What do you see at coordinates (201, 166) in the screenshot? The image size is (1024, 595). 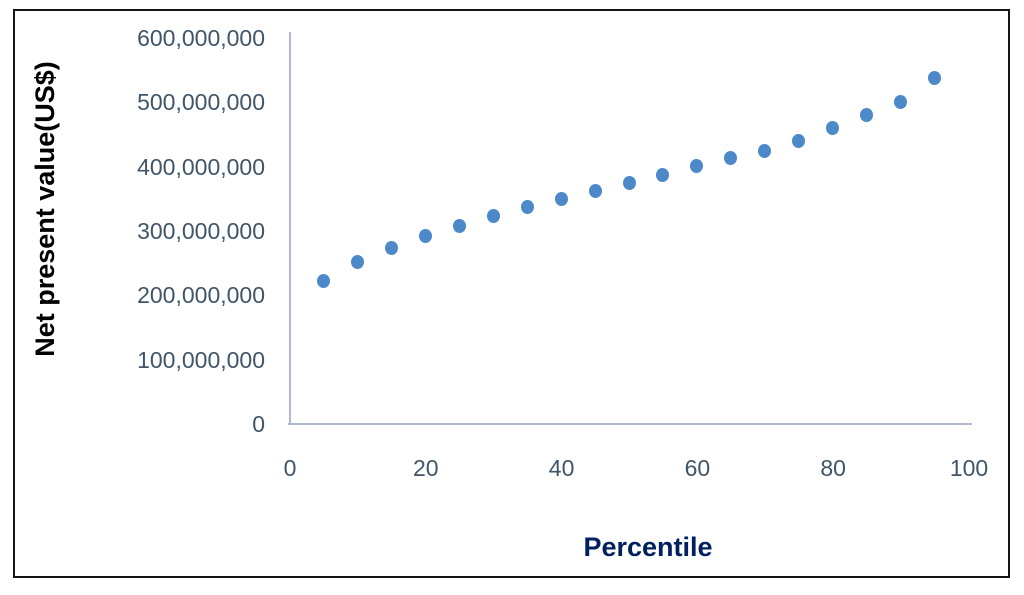 I see `y-tick-label: 400,000,000` at bounding box center [201, 166].